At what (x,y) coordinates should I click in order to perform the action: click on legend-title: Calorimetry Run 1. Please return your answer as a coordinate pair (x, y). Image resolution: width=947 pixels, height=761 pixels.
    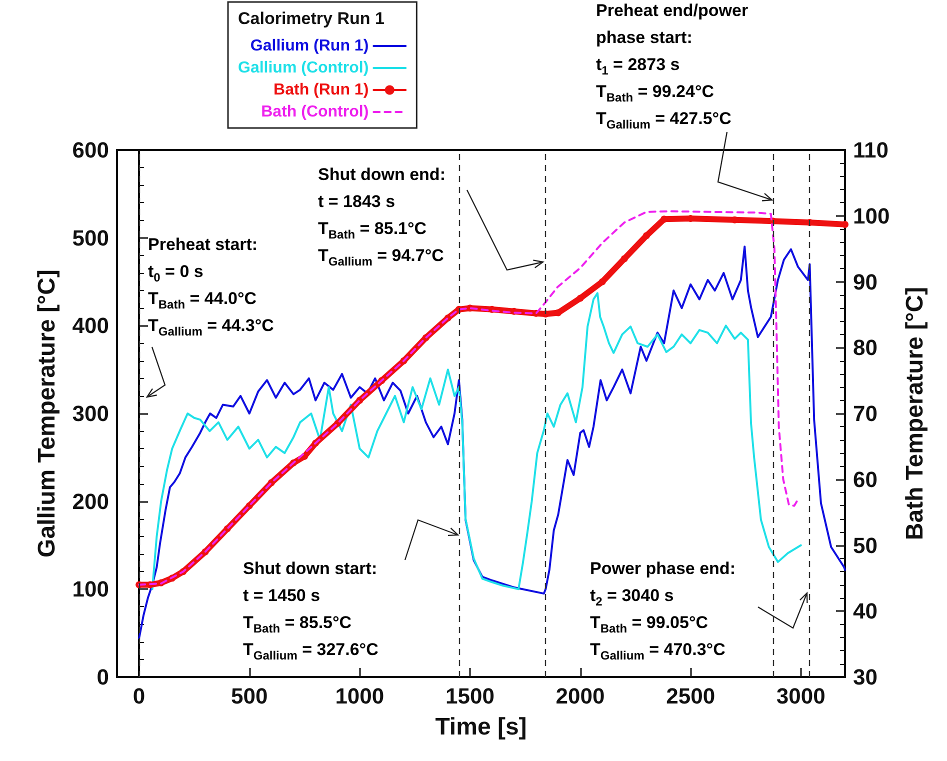
    Looking at the image, I should click on (311, 18).